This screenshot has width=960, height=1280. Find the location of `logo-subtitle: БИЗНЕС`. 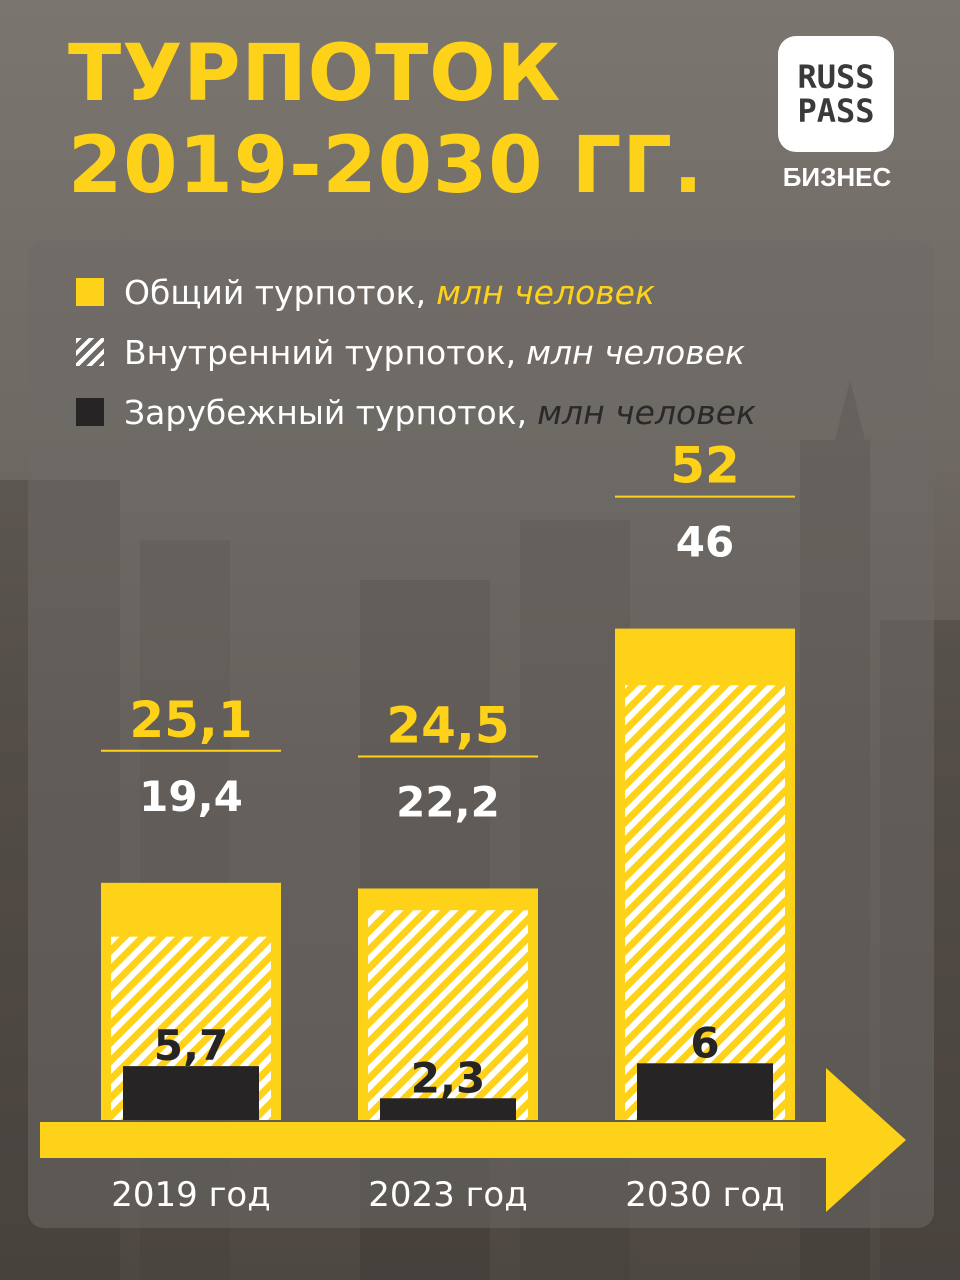

logo-subtitle: БИЗНЕС is located at coordinates (837, 177).